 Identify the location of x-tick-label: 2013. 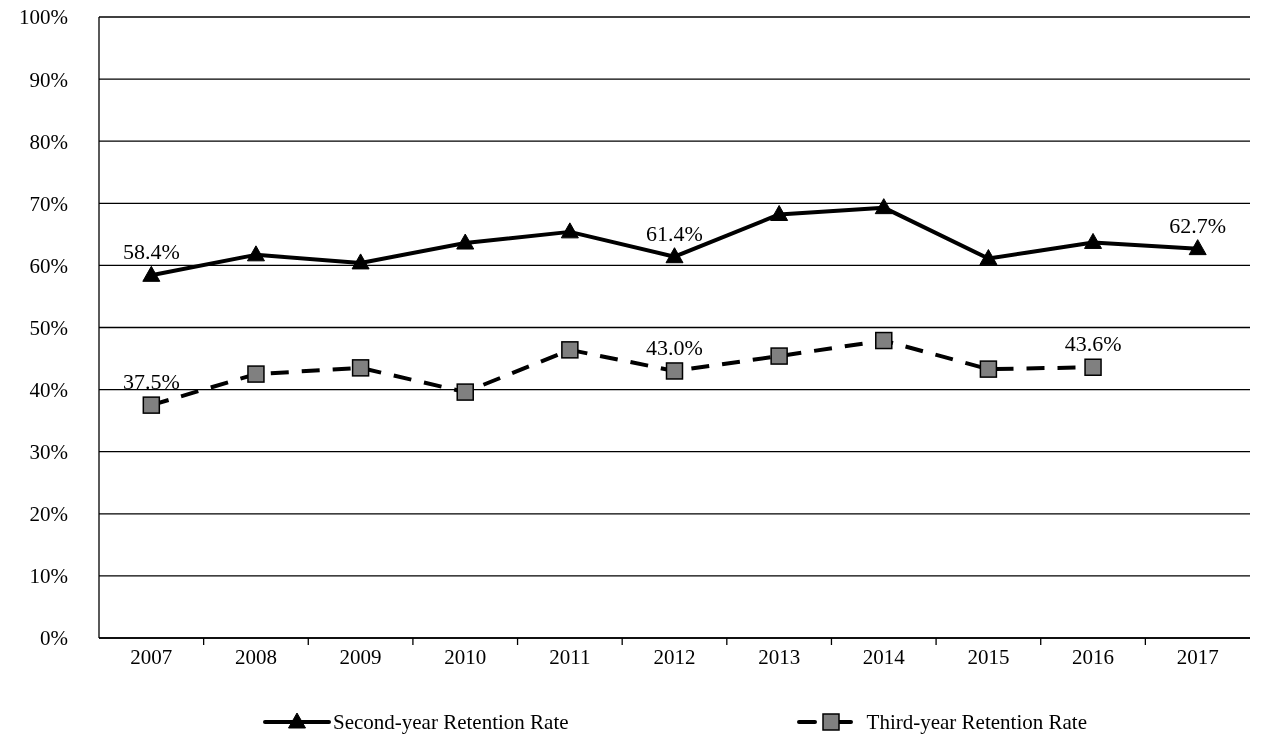
(779, 657).